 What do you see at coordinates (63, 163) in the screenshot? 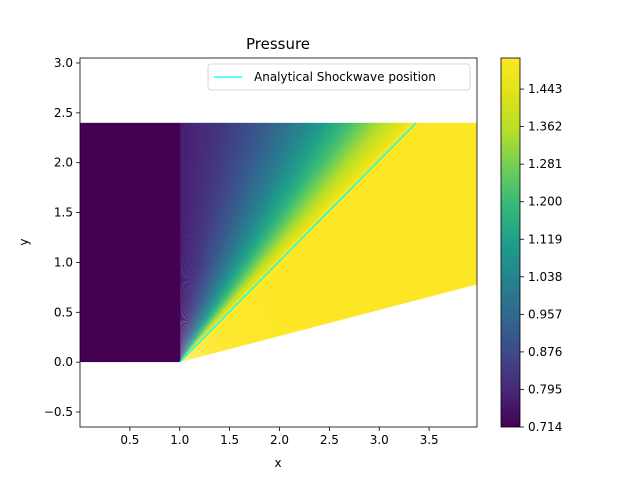
I see `y-tick-label: 2.0` at bounding box center [63, 163].